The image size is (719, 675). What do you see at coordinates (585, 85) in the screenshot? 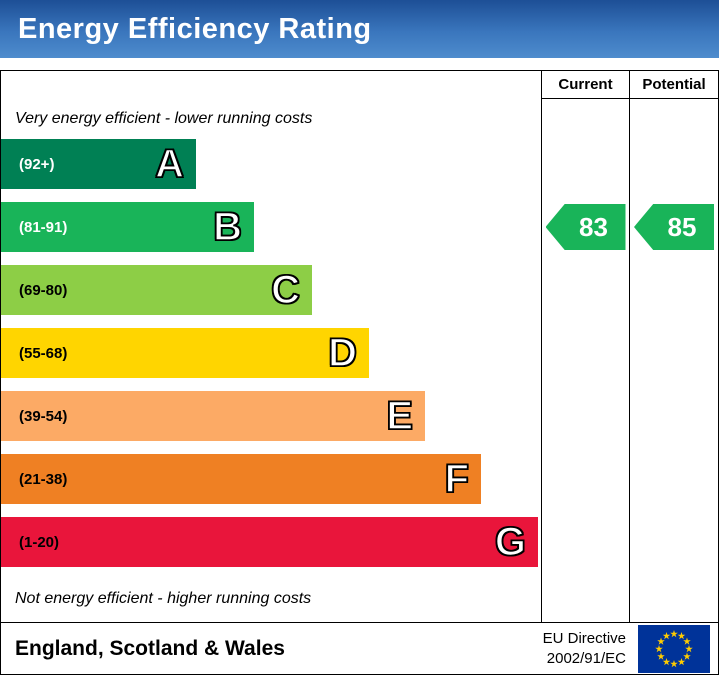
I see `current-column-header: Current` at bounding box center [585, 85].